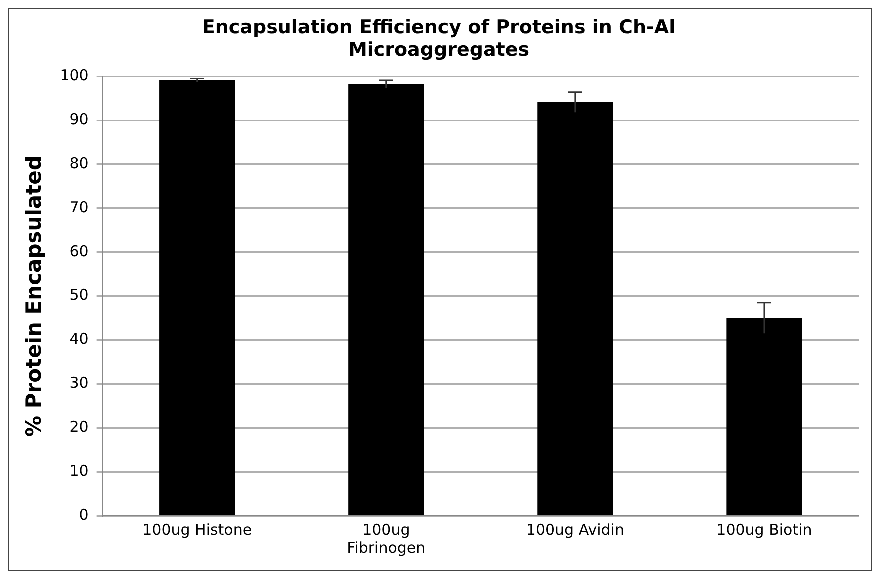 The width and height of the screenshot is (882, 581). What do you see at coordinates (84, 515) in the screenshot?
I see `y-tick-label: 0` at bounding box center [84, 515].